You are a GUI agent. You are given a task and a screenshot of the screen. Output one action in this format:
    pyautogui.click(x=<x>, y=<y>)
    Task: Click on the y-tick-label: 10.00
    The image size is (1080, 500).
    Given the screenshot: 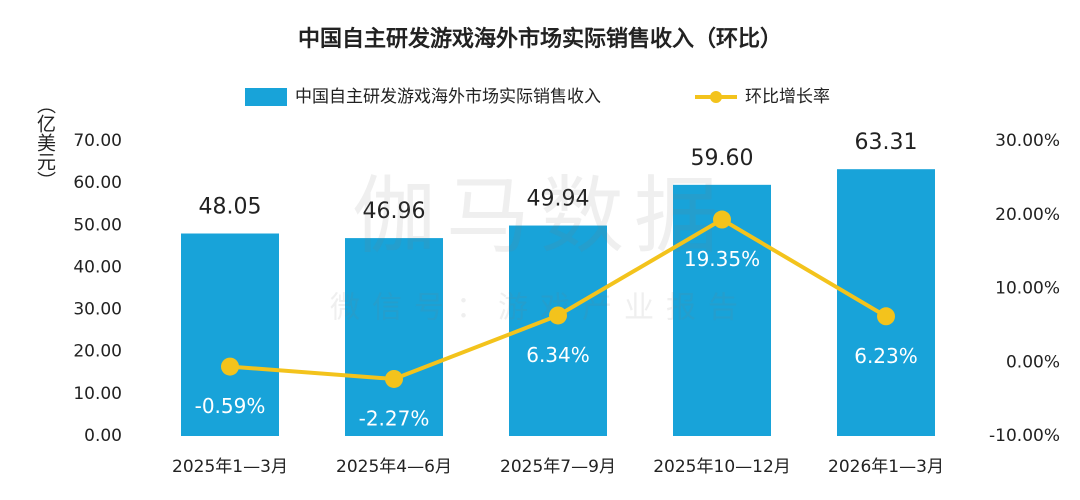 What is the action you would take?
    pyautogui.click(x=97, y=394)
    